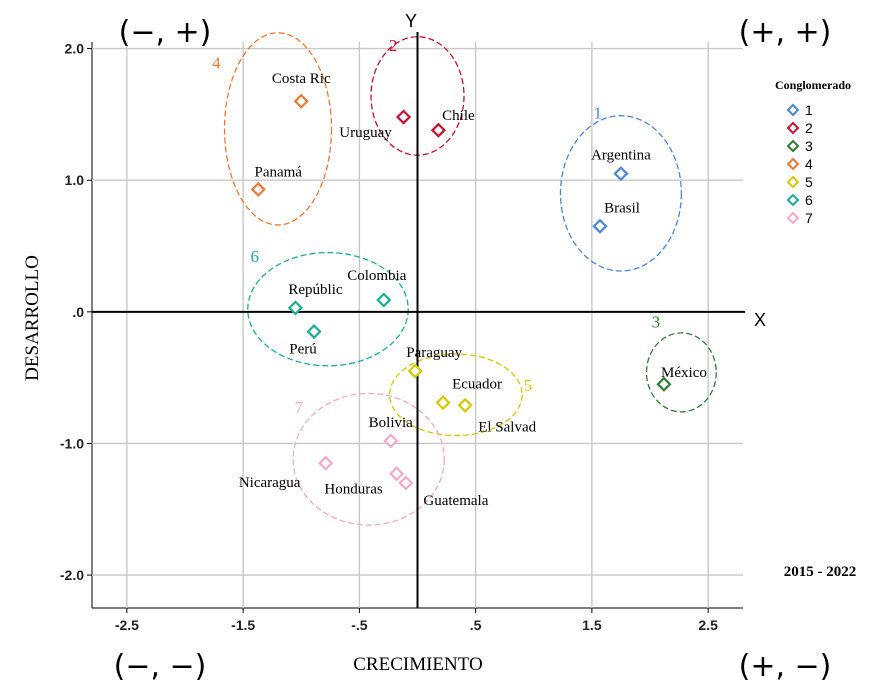  Describe the element at coordinates (72, 575) in the screenshot. I see `y-tick-label: -2.0` at that location.